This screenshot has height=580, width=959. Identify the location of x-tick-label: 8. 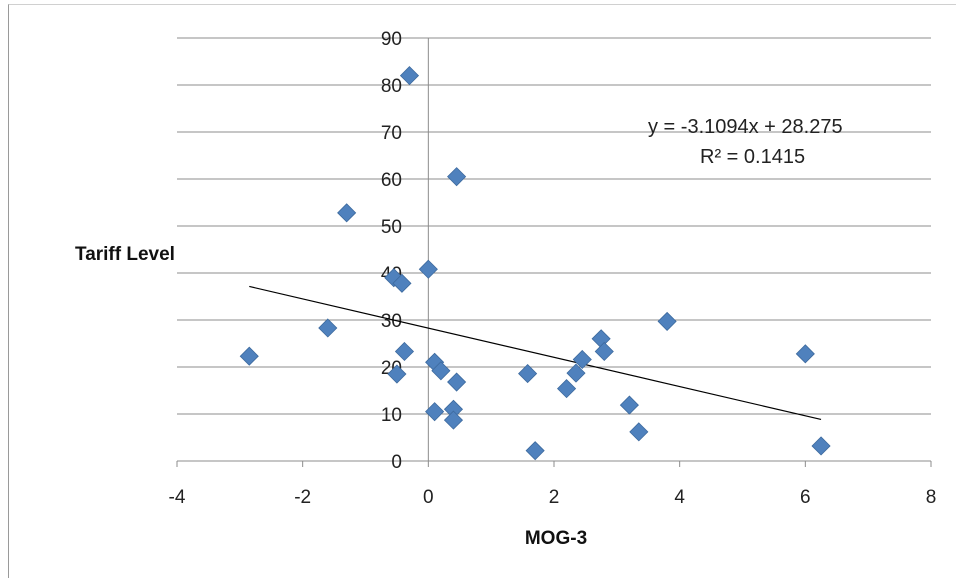
(931, 497).